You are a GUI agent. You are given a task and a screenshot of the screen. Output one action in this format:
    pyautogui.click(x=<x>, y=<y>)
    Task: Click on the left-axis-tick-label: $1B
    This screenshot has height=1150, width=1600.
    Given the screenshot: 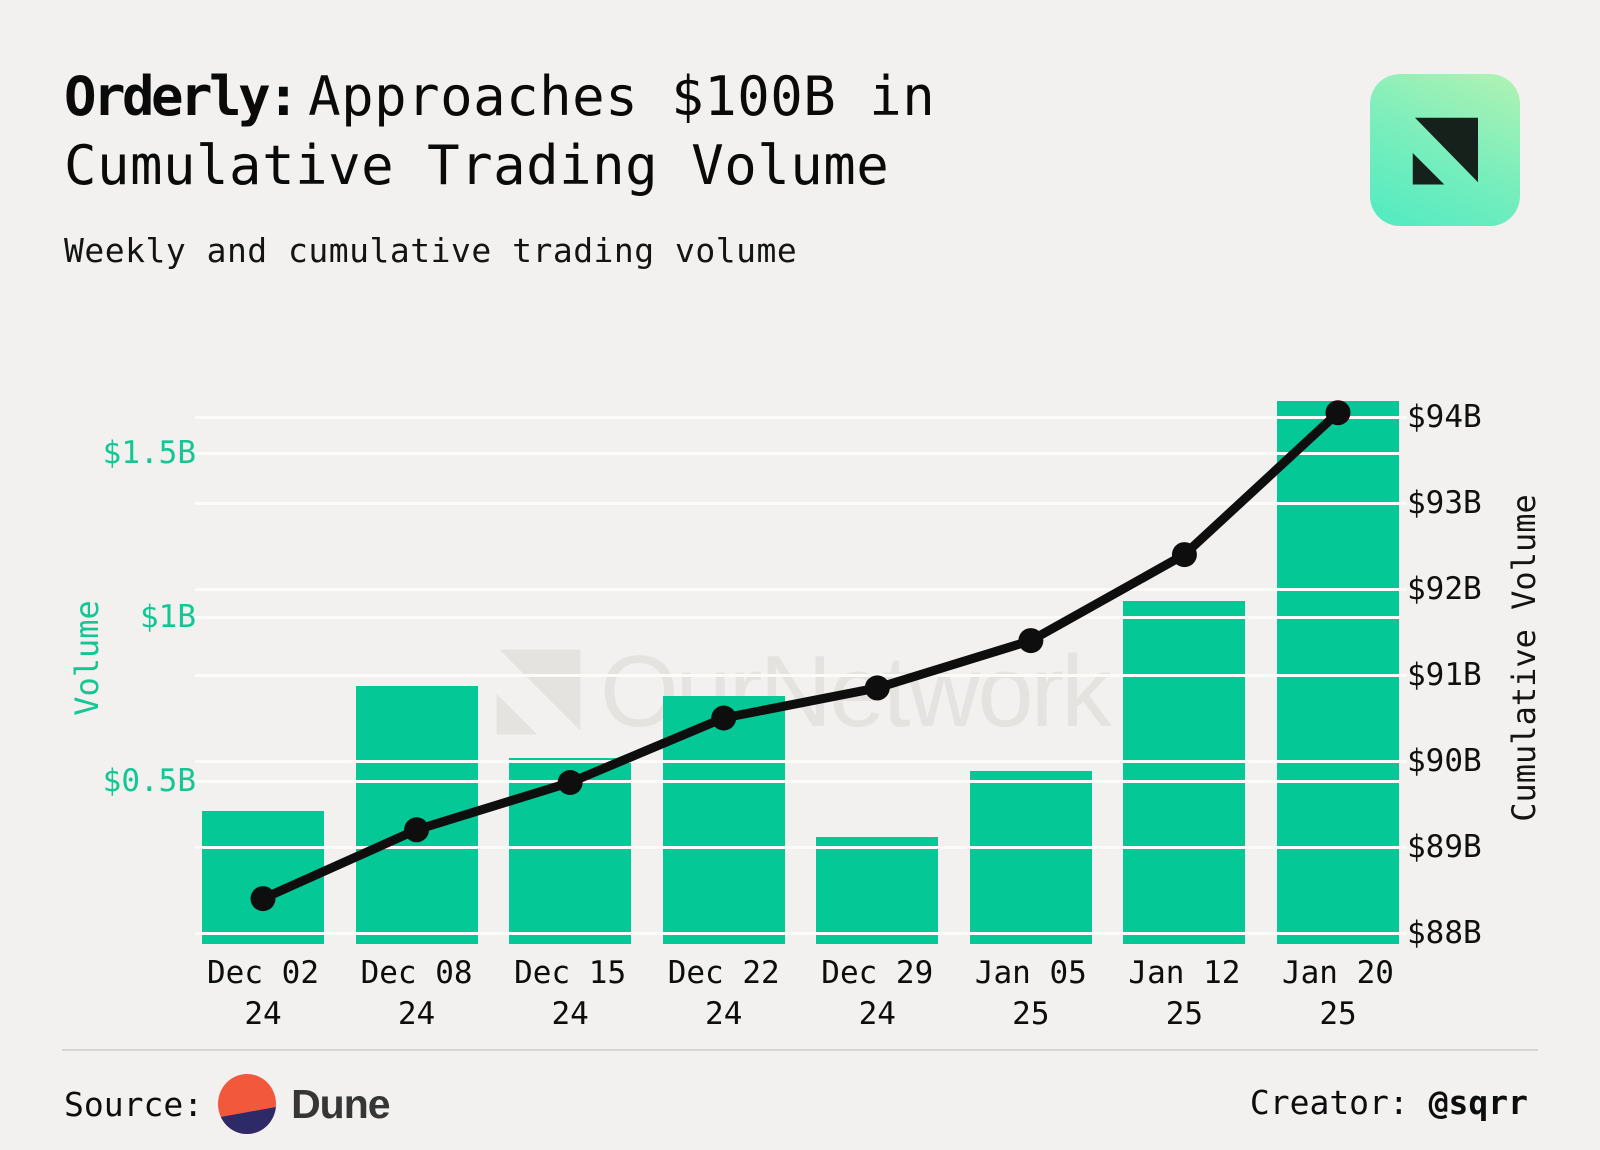 What is the action you would take?
    pyautogui.click(x=168, y=617)
    